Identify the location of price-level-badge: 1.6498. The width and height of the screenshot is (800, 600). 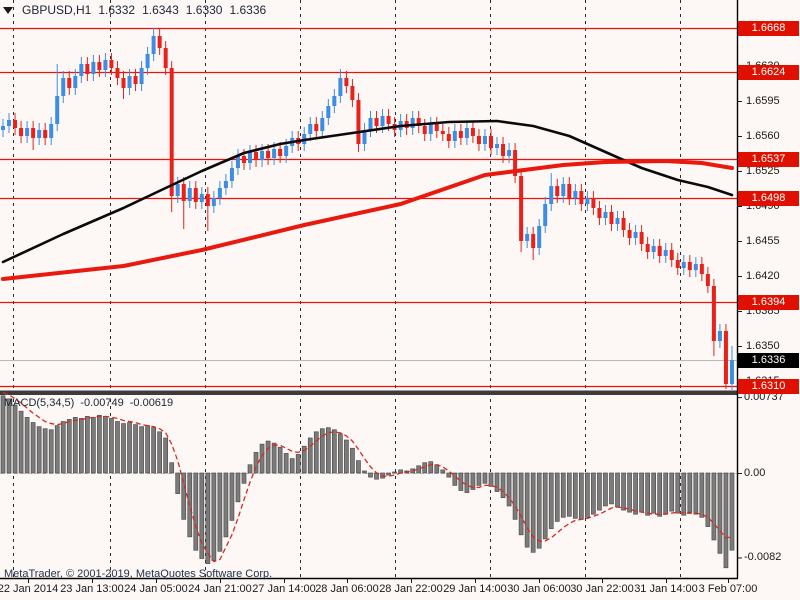
(768, 198).